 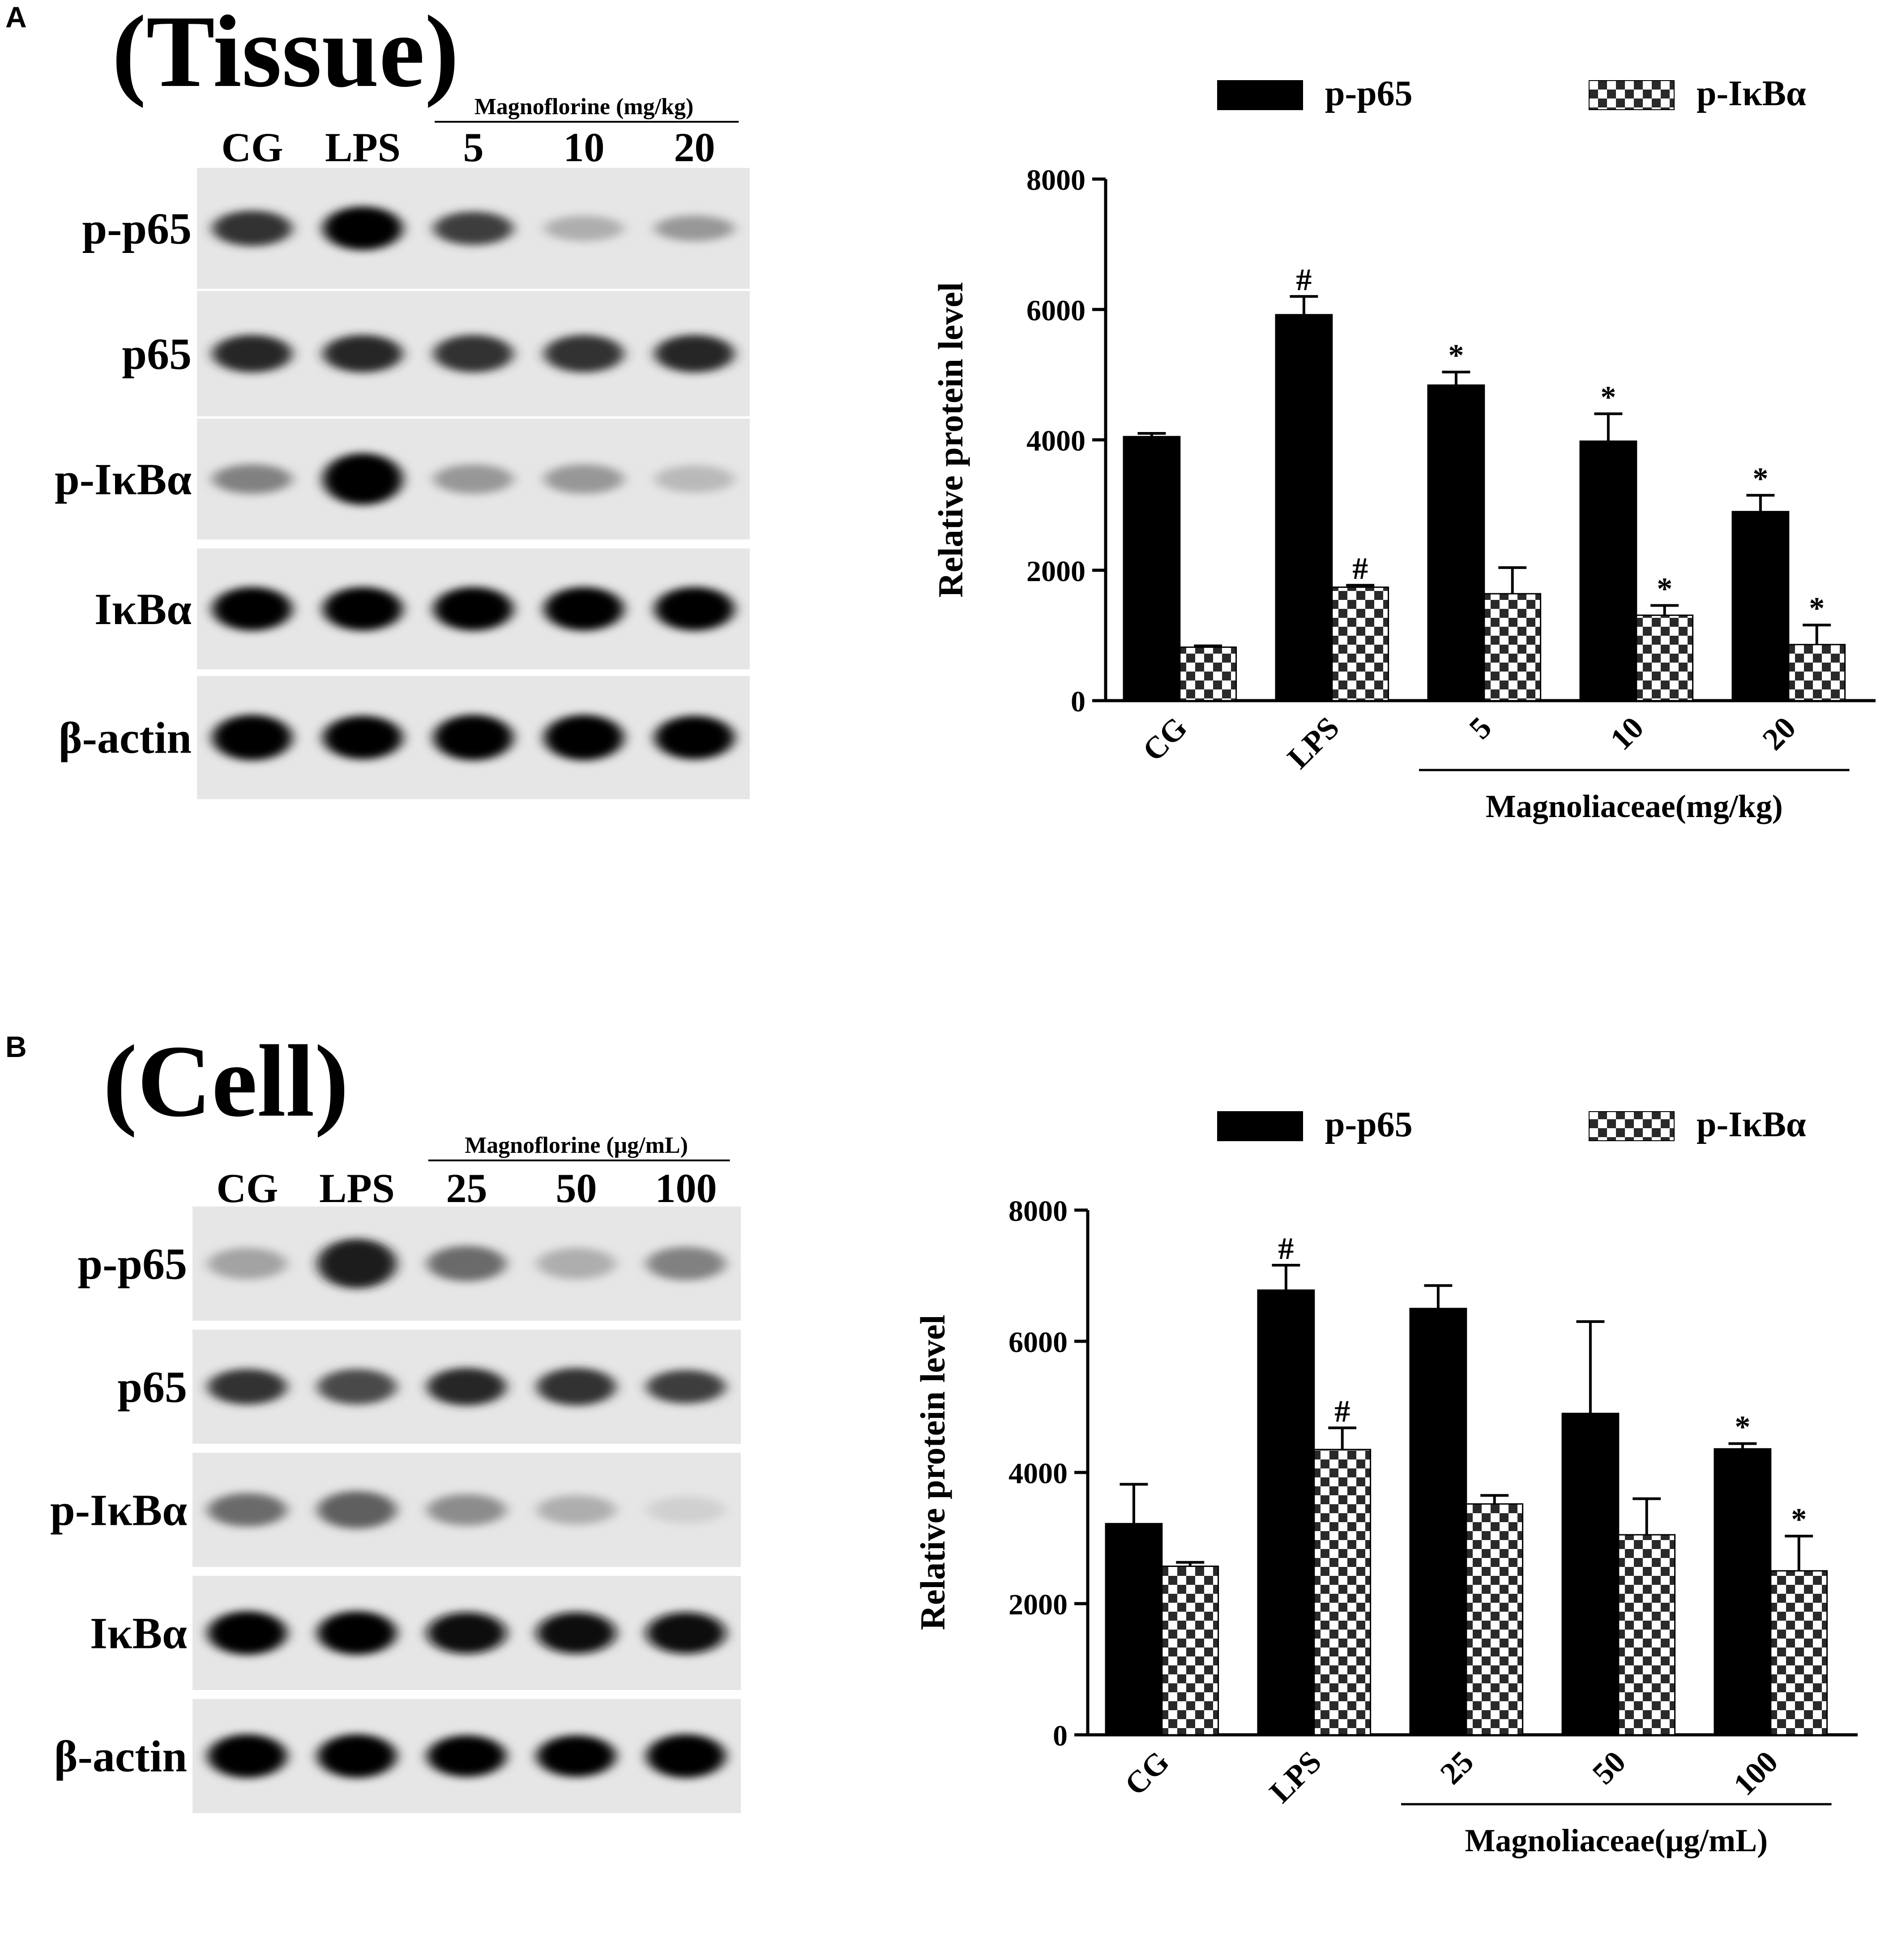 I want to click on x-tick-label: 5, so click(x=1480, y=728).